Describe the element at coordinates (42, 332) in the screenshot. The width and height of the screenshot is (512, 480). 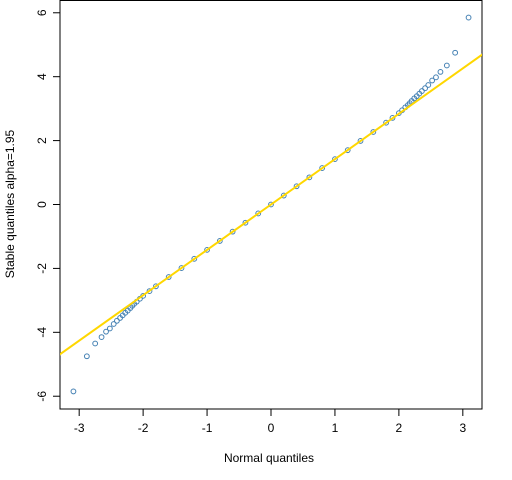
I see `y-tick-label: -4` at that location.